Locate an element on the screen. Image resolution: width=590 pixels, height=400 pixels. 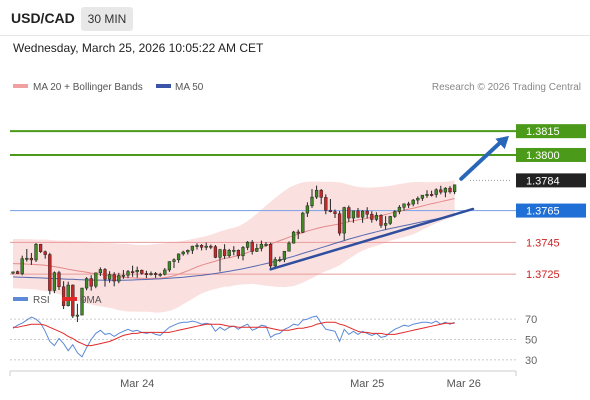
copyright-label: Research © 2026 Trading Central is located at coordinates (506, 87).